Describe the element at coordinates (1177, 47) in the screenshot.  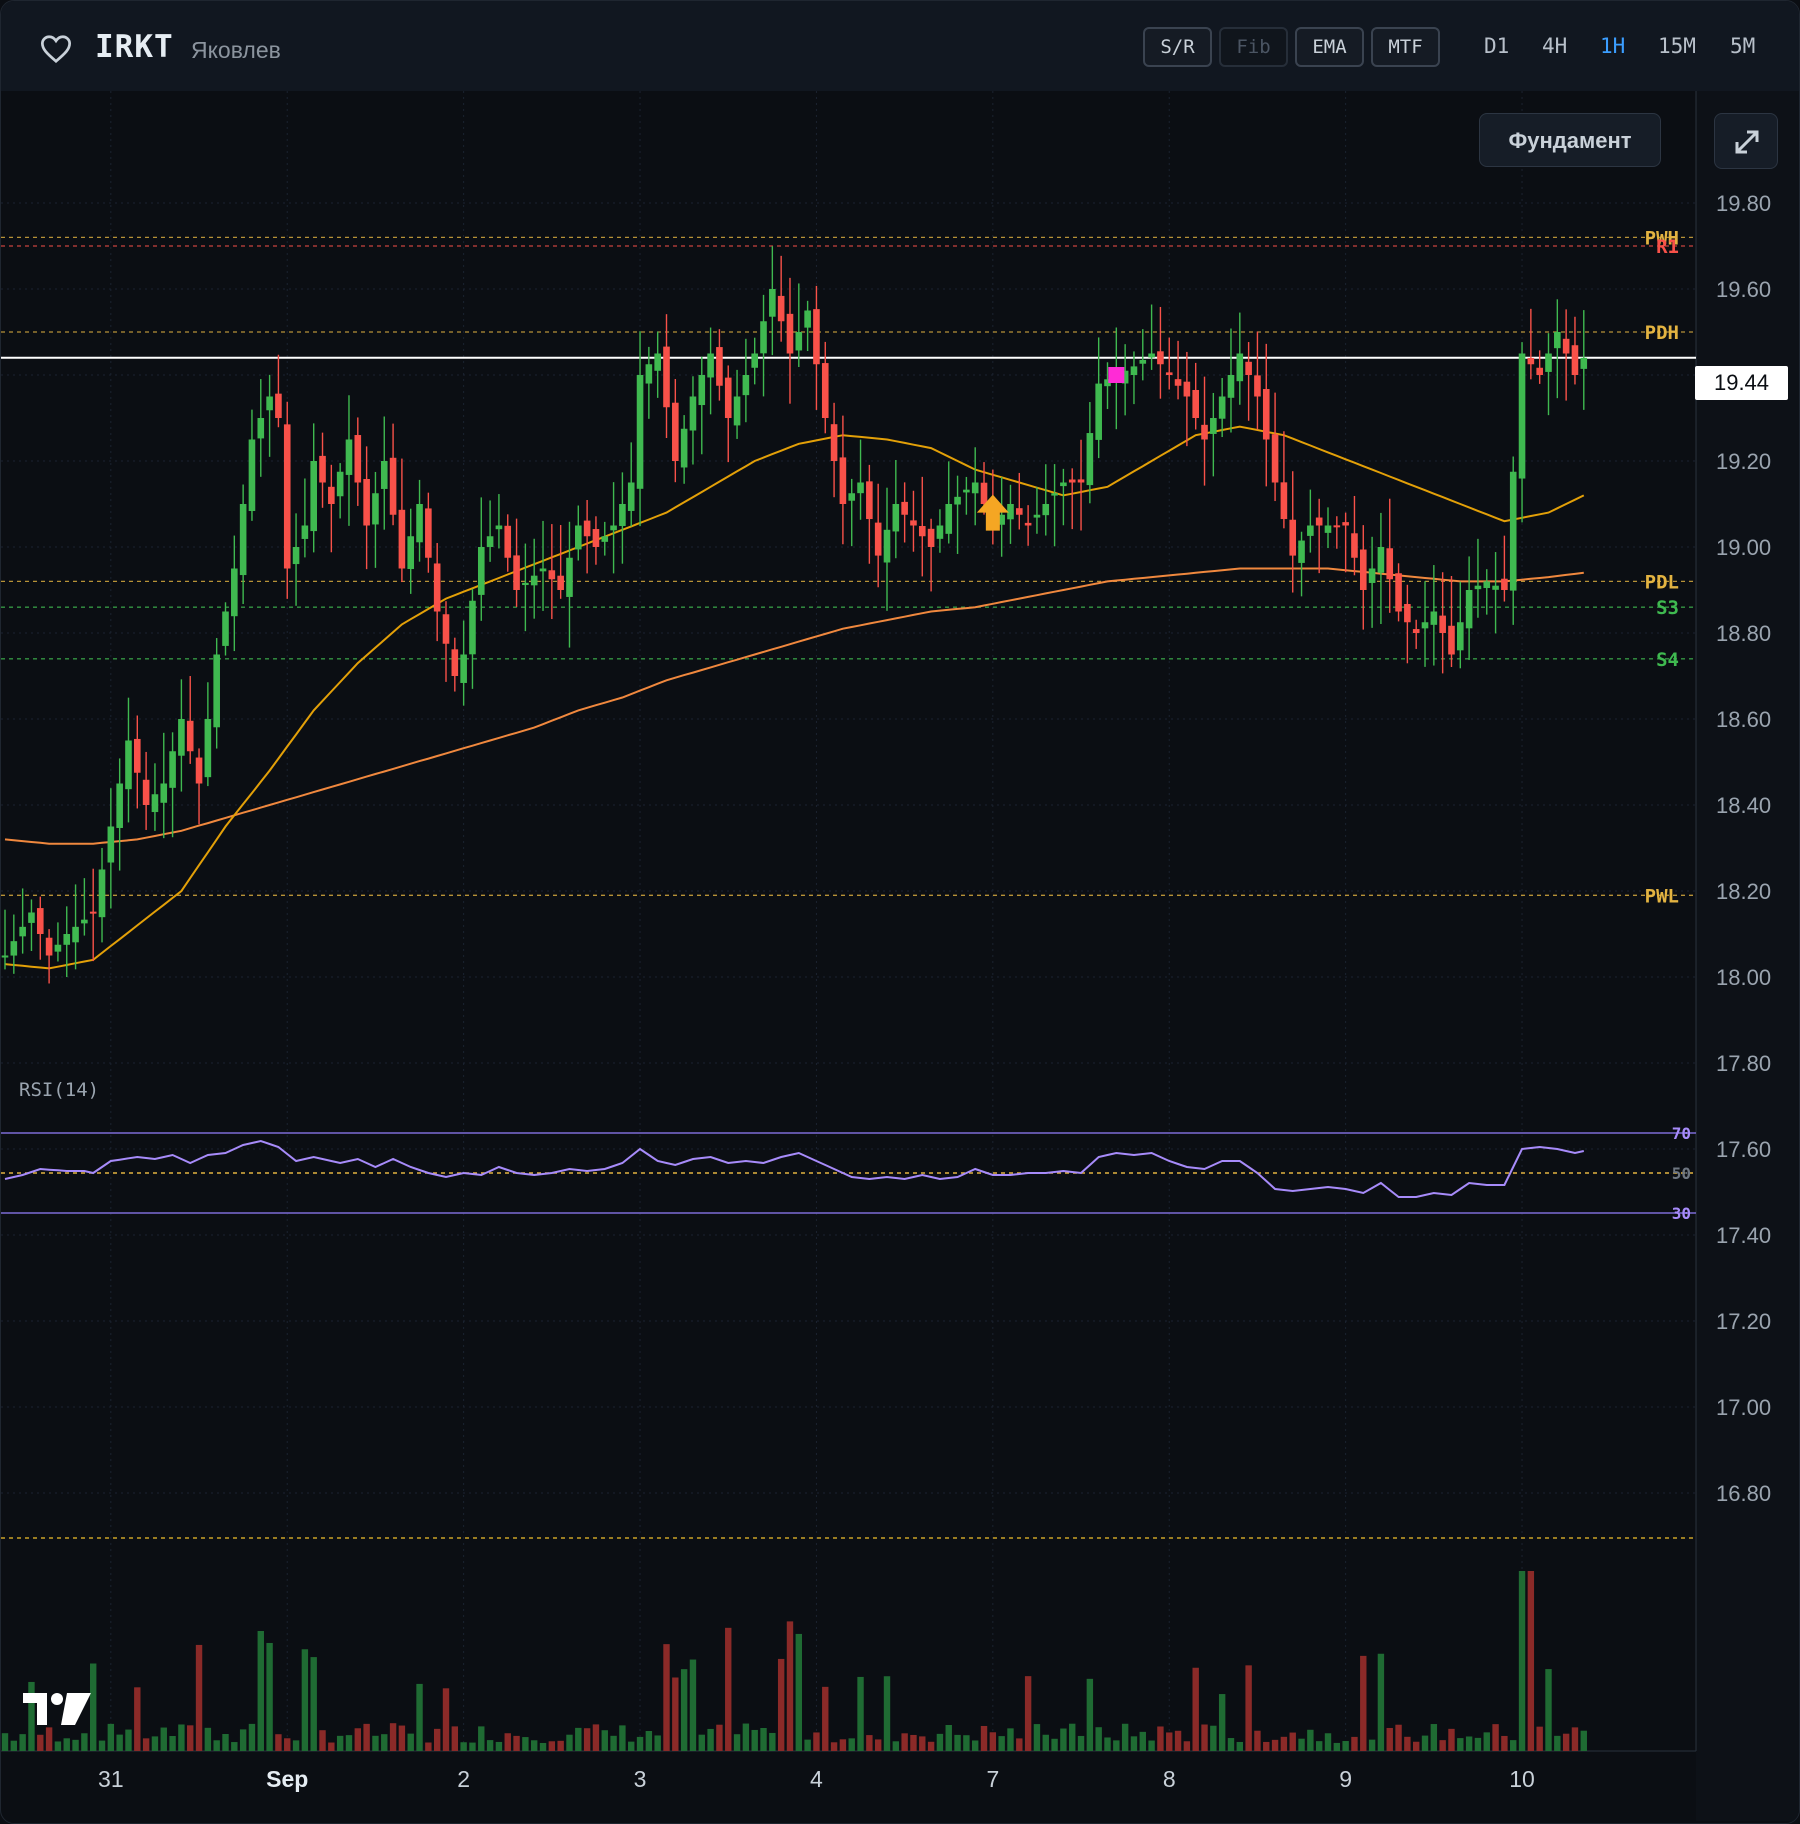
I see `sr-toggle-button: S/R` at that location.